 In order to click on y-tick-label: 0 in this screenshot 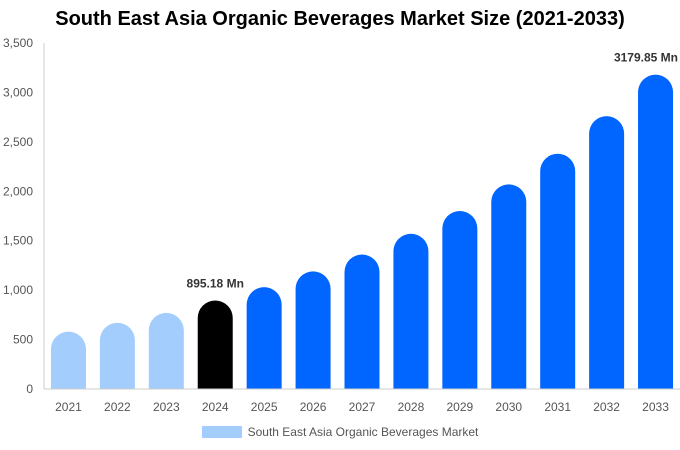, I will do `click(29, 389)`.